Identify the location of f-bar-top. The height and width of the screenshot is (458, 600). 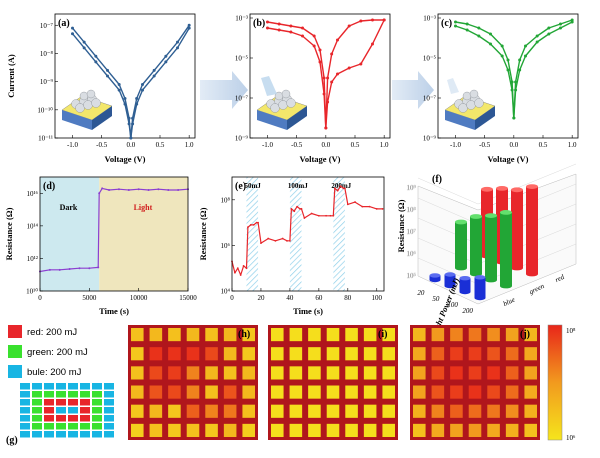
(506, 212).